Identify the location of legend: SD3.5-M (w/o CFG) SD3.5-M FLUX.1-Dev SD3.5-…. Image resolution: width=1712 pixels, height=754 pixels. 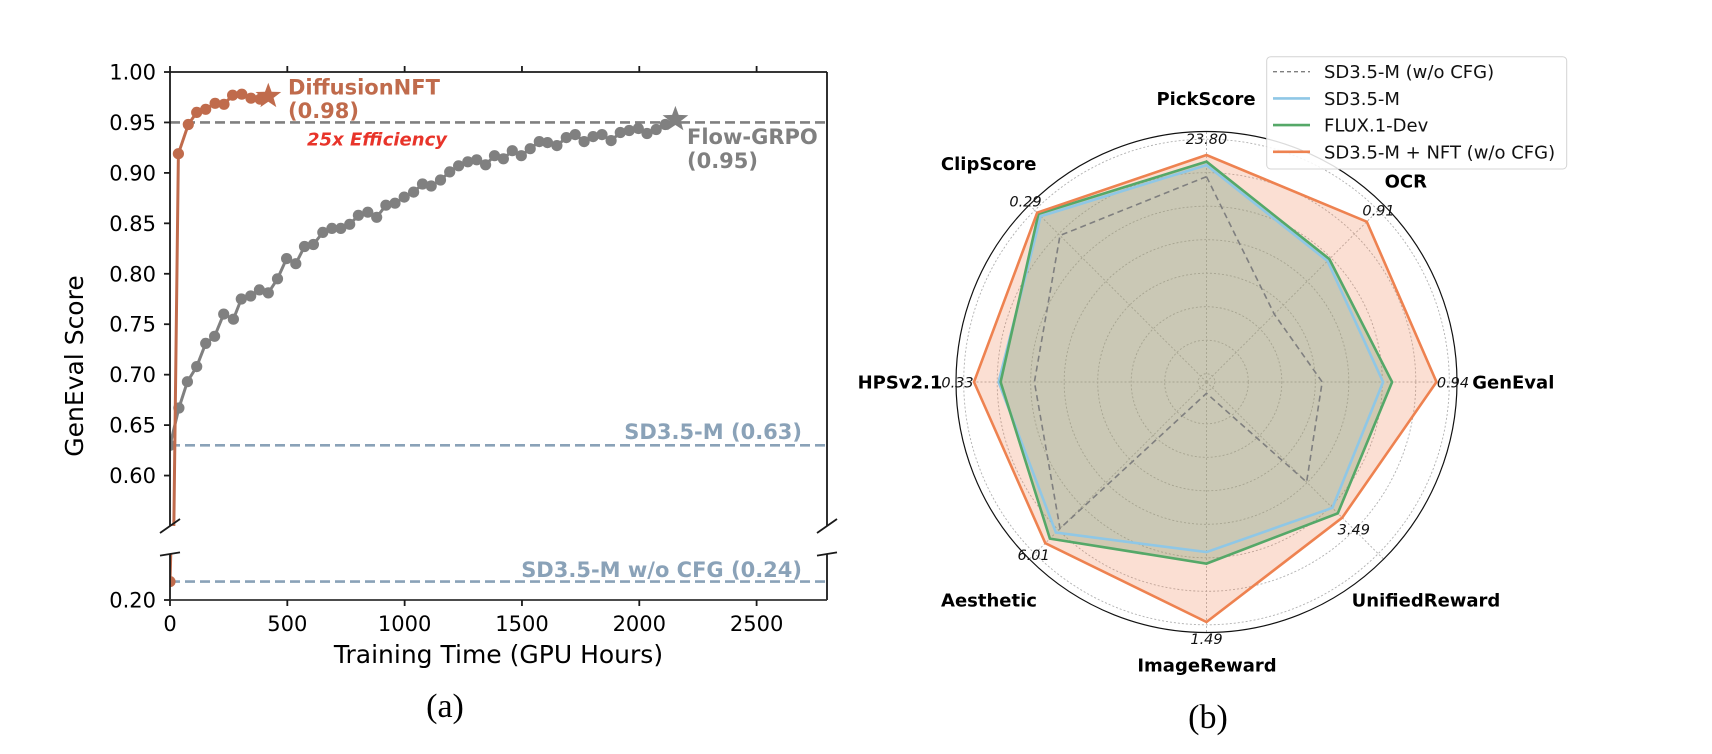
(1417, 113).